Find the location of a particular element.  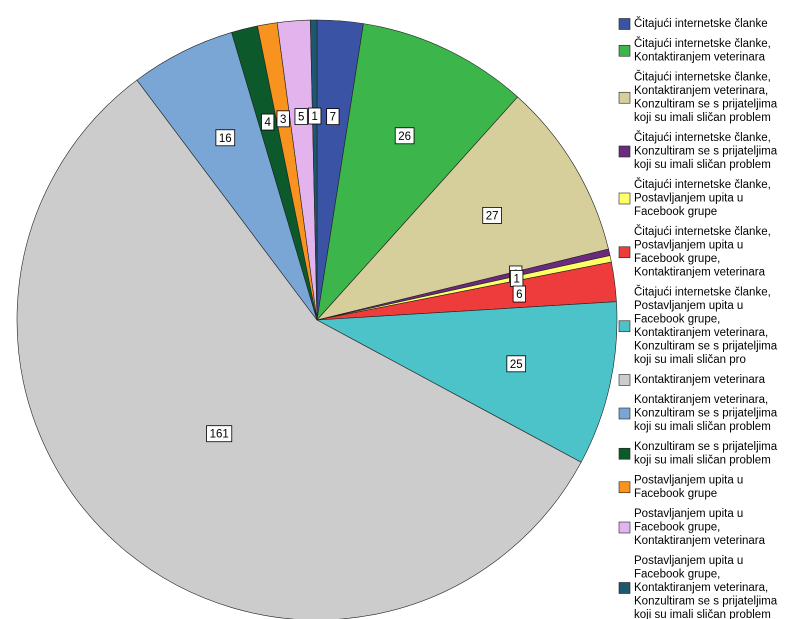

data-label: 5 is located at coordinates (301, 118).